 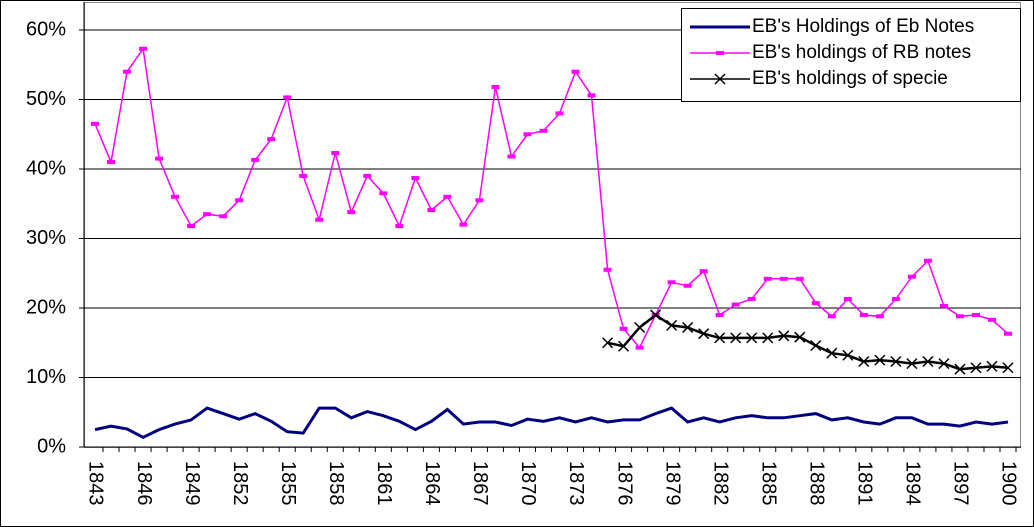 I want to click on x-tick-label: 1882, so click(x=720, y=483).